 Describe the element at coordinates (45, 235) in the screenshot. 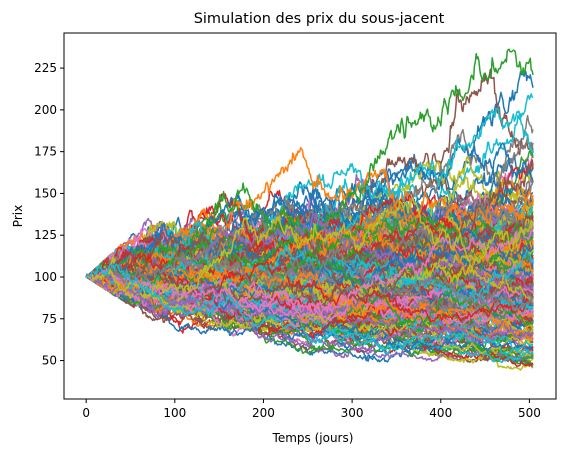

I see `y-tick-label: 125` at that location.